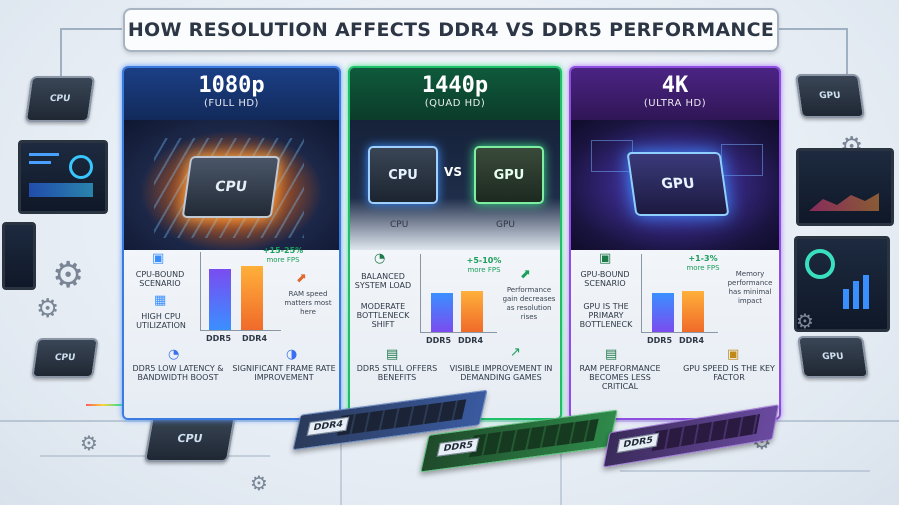 The width and height of the screenshot is (899, 505). Describe the element at coordinates (383, 315) in the screenshot. I see `bottleneck-label: MODERATE BOTTLENECK SHIFT` at that location.